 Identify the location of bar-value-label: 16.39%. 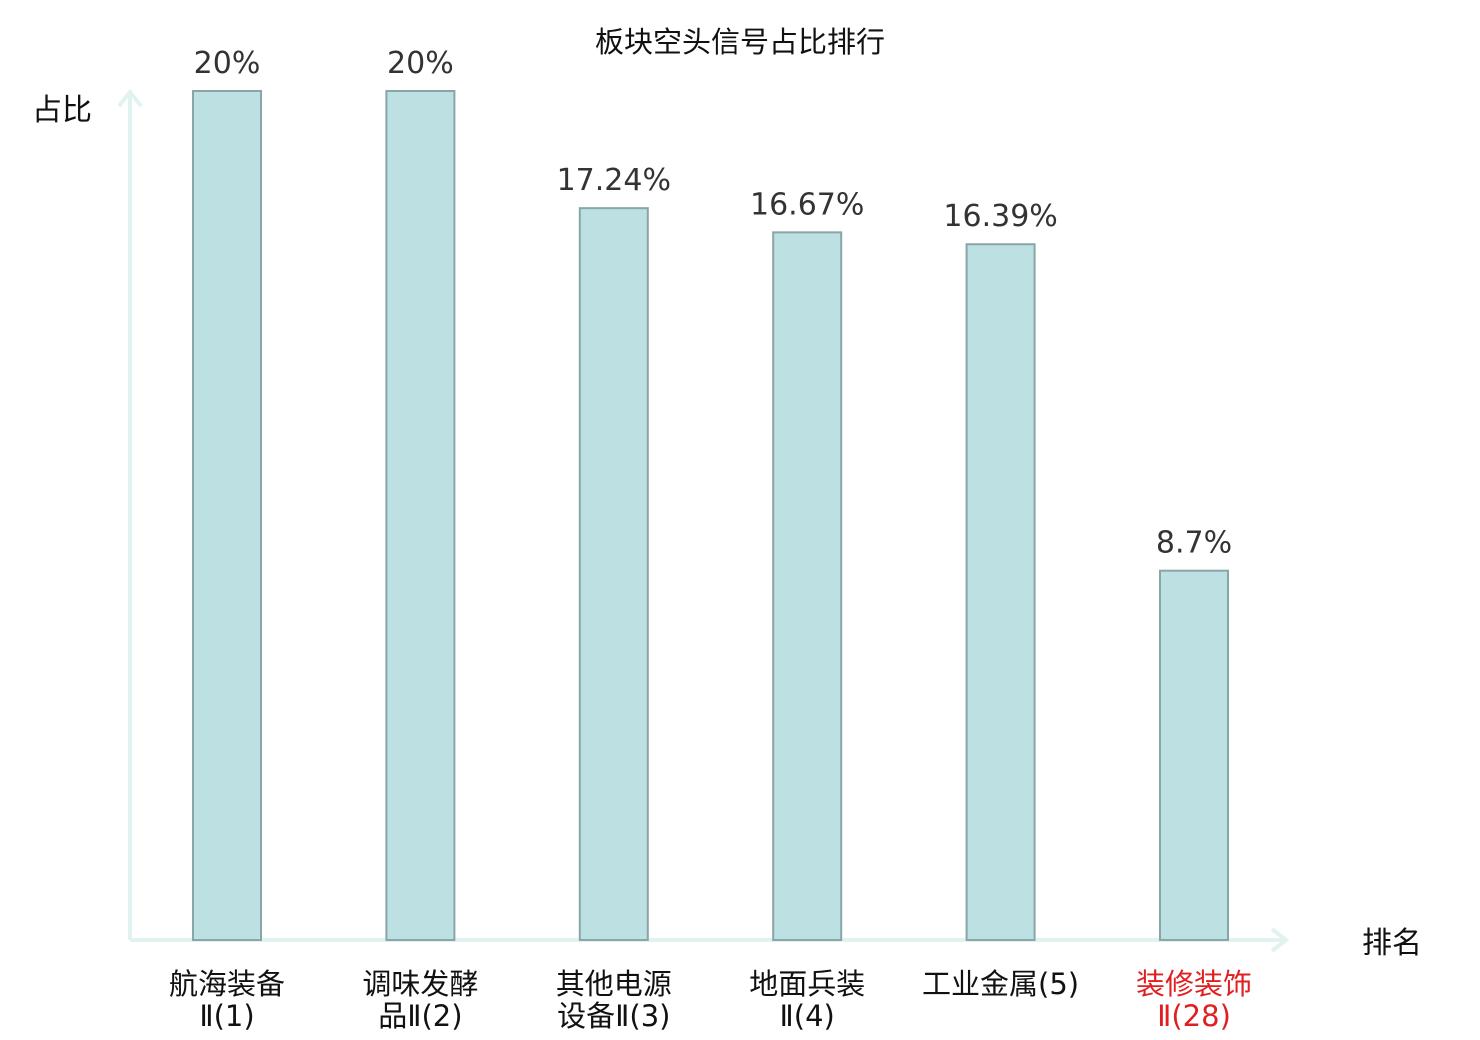
(1000, 216).